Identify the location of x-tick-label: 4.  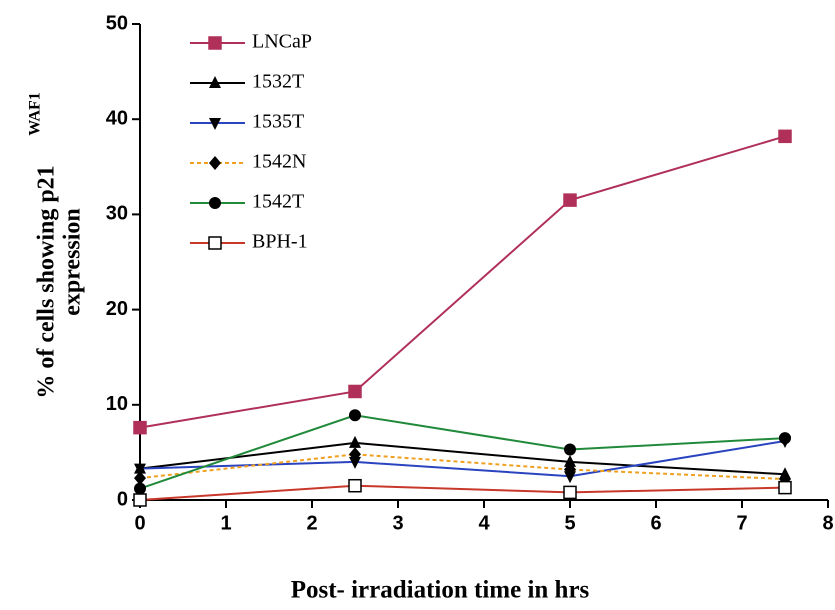
(484, 523).